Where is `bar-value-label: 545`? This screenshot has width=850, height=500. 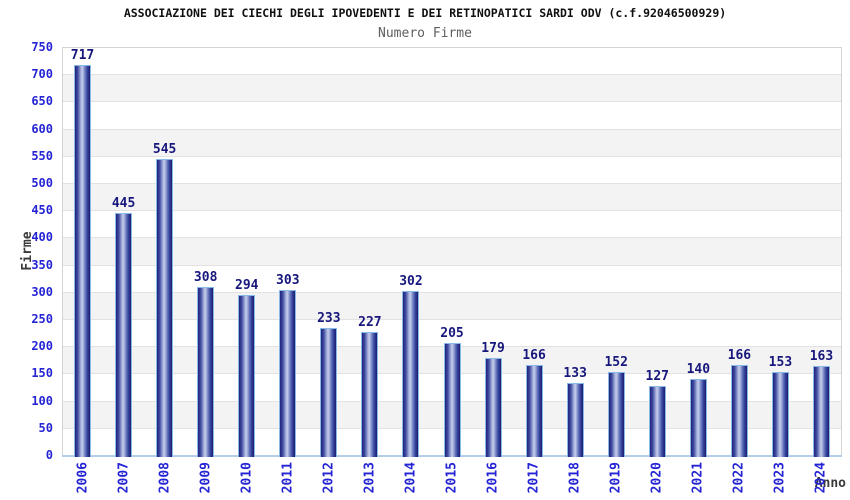
bar-value-label: 545 is located at coordinates (164, 149).